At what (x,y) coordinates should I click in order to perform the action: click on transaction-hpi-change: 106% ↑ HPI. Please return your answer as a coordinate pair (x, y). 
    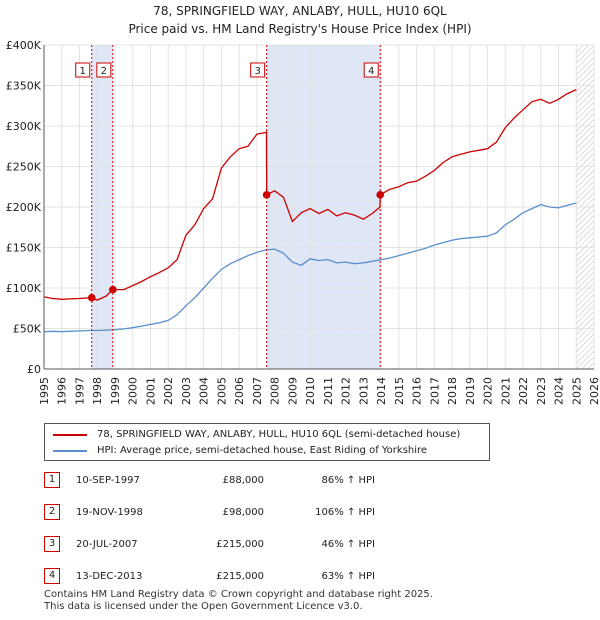
    Looking at the image, I should click on (345, 512).